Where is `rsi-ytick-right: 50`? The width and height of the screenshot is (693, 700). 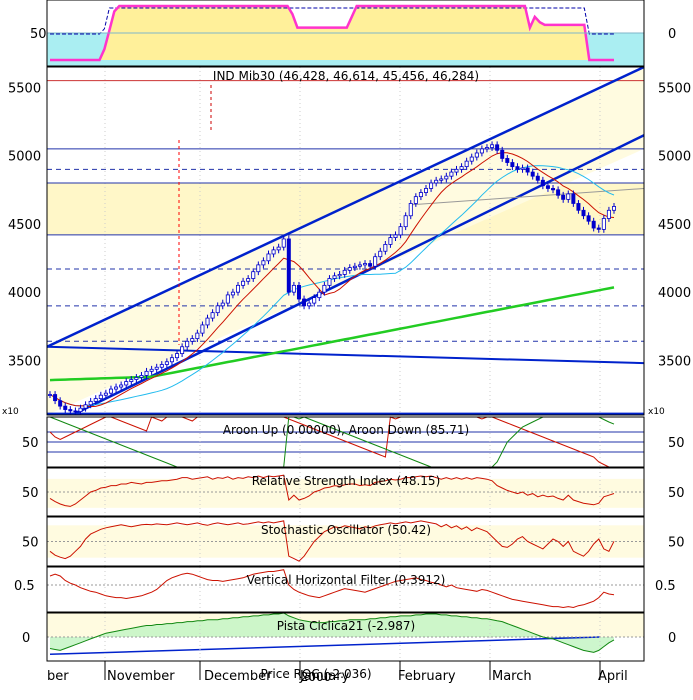
rsi-ytick-right: 50 is located at coordinates (676, 493).